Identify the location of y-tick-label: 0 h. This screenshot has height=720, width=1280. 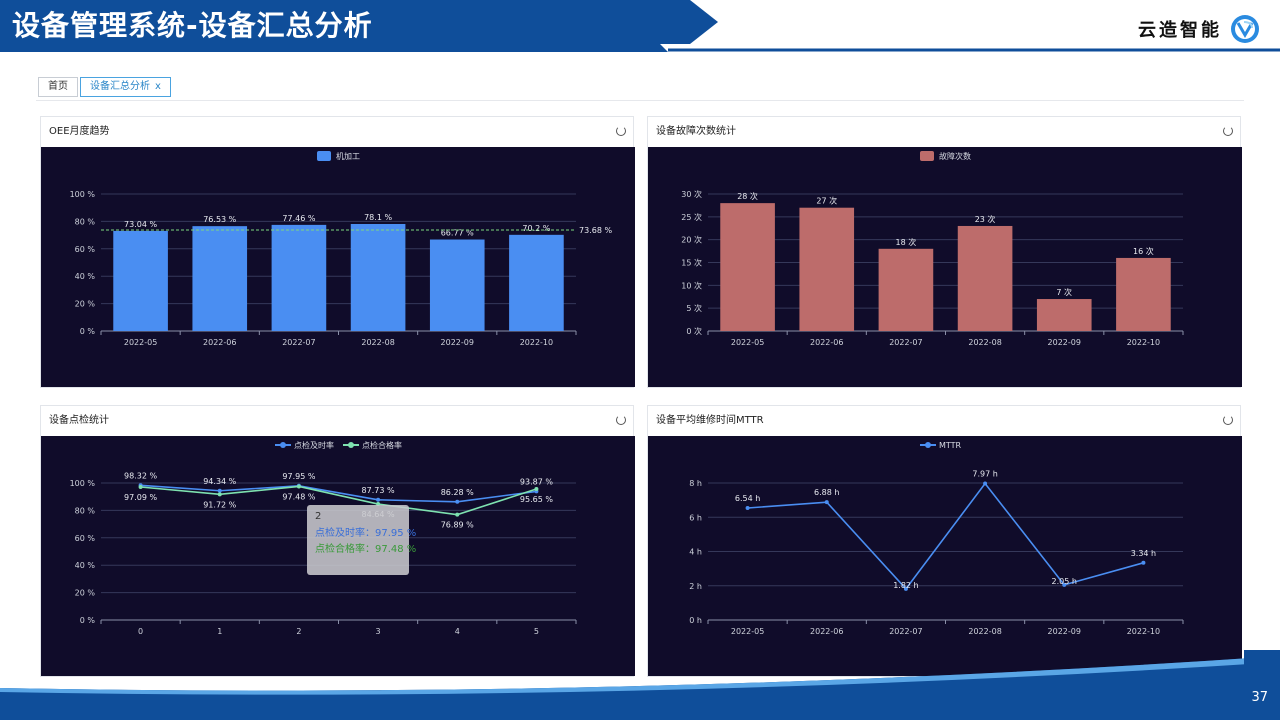
(695, 620).